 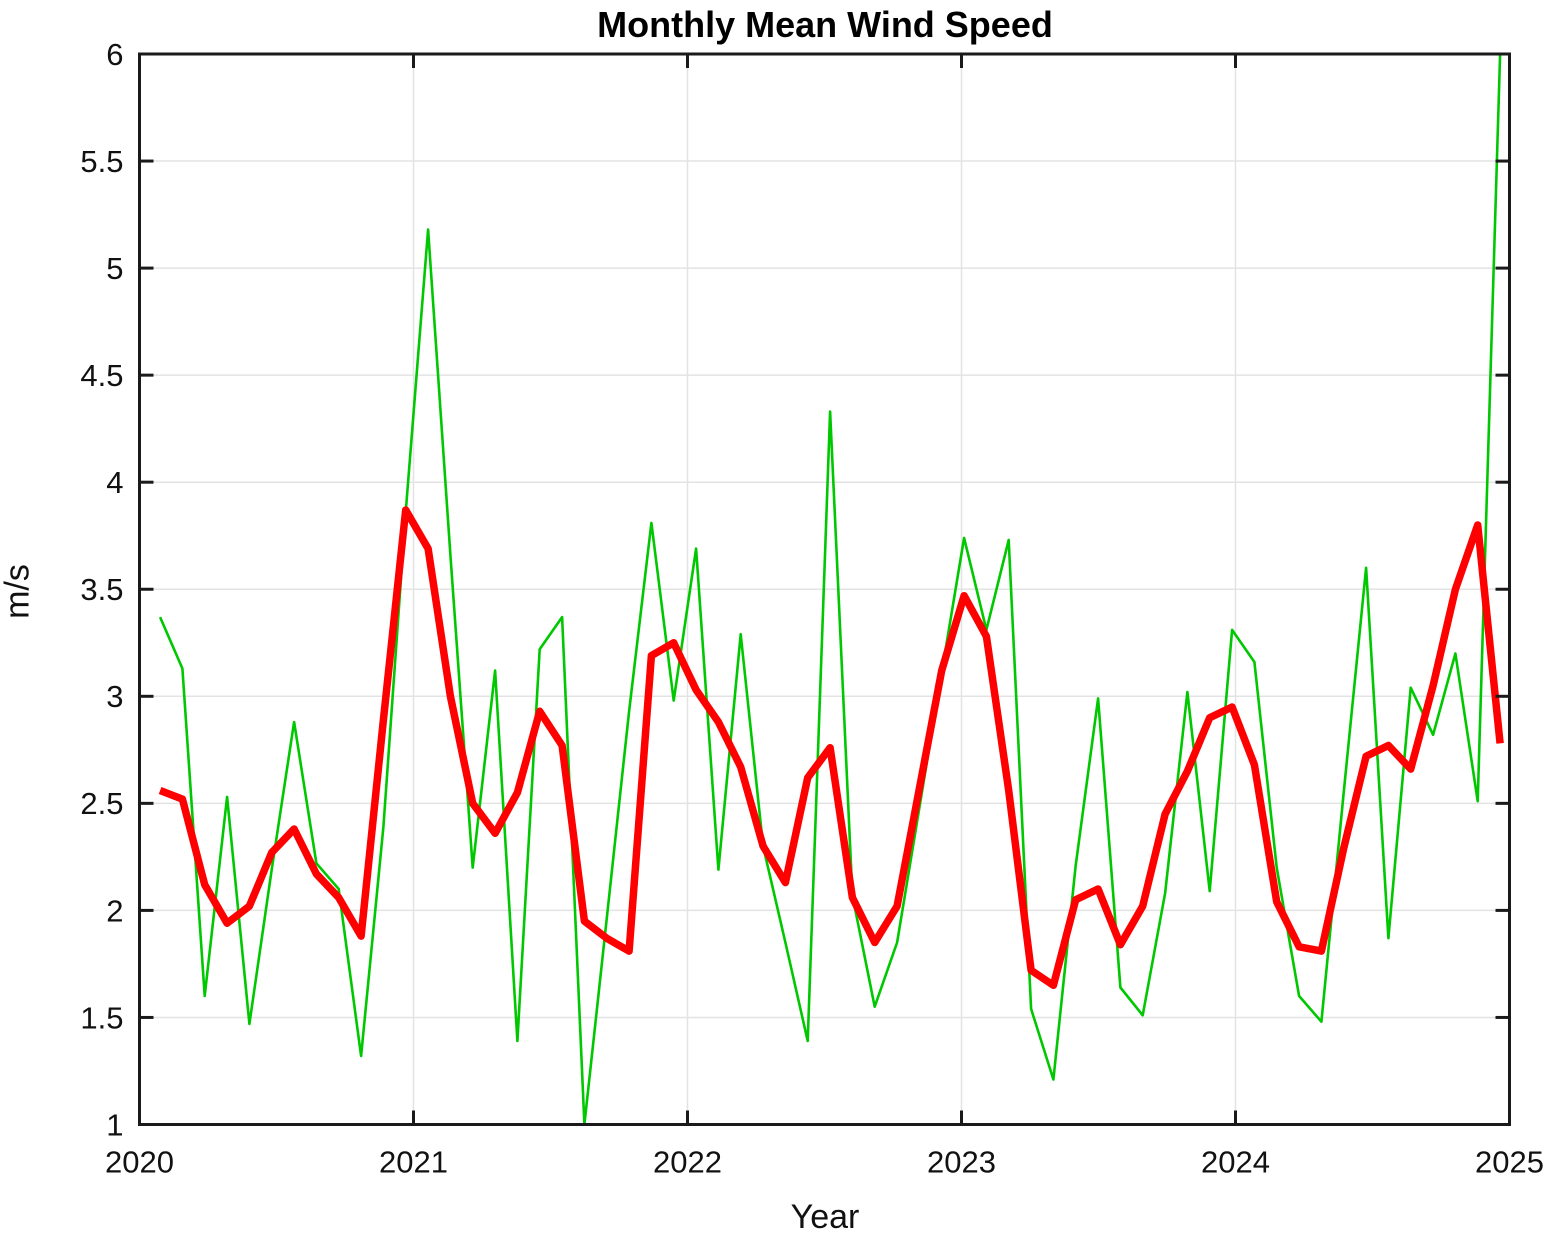 I want to click on y-tick-label: 2, so click(x=114, y=910).